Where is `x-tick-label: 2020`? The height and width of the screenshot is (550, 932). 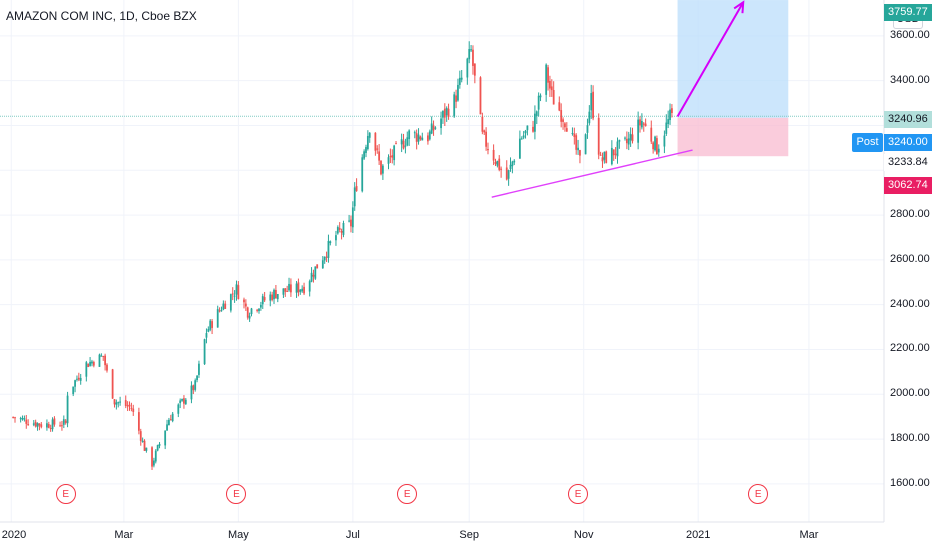
x-tick-label: 2020 is located at coordinates (14, 535).